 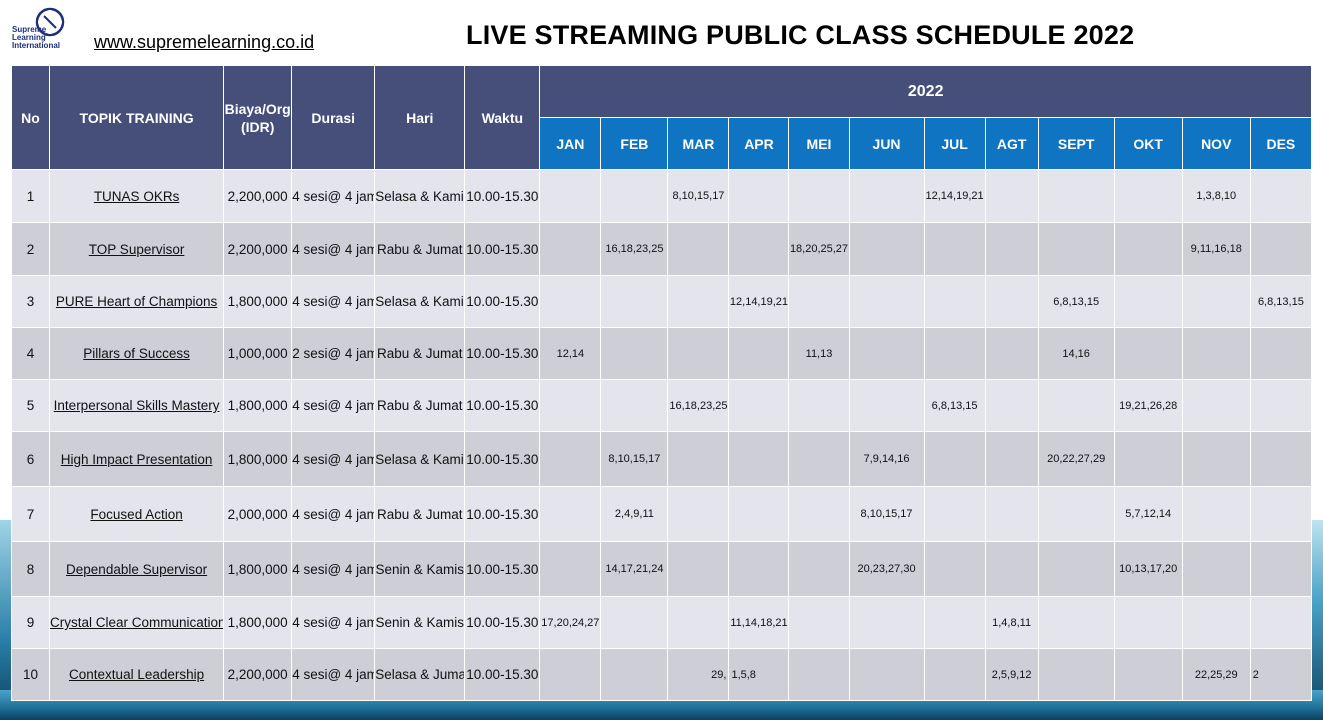 I want to click on month-header-apr: APR, so click(x=759, y=143).